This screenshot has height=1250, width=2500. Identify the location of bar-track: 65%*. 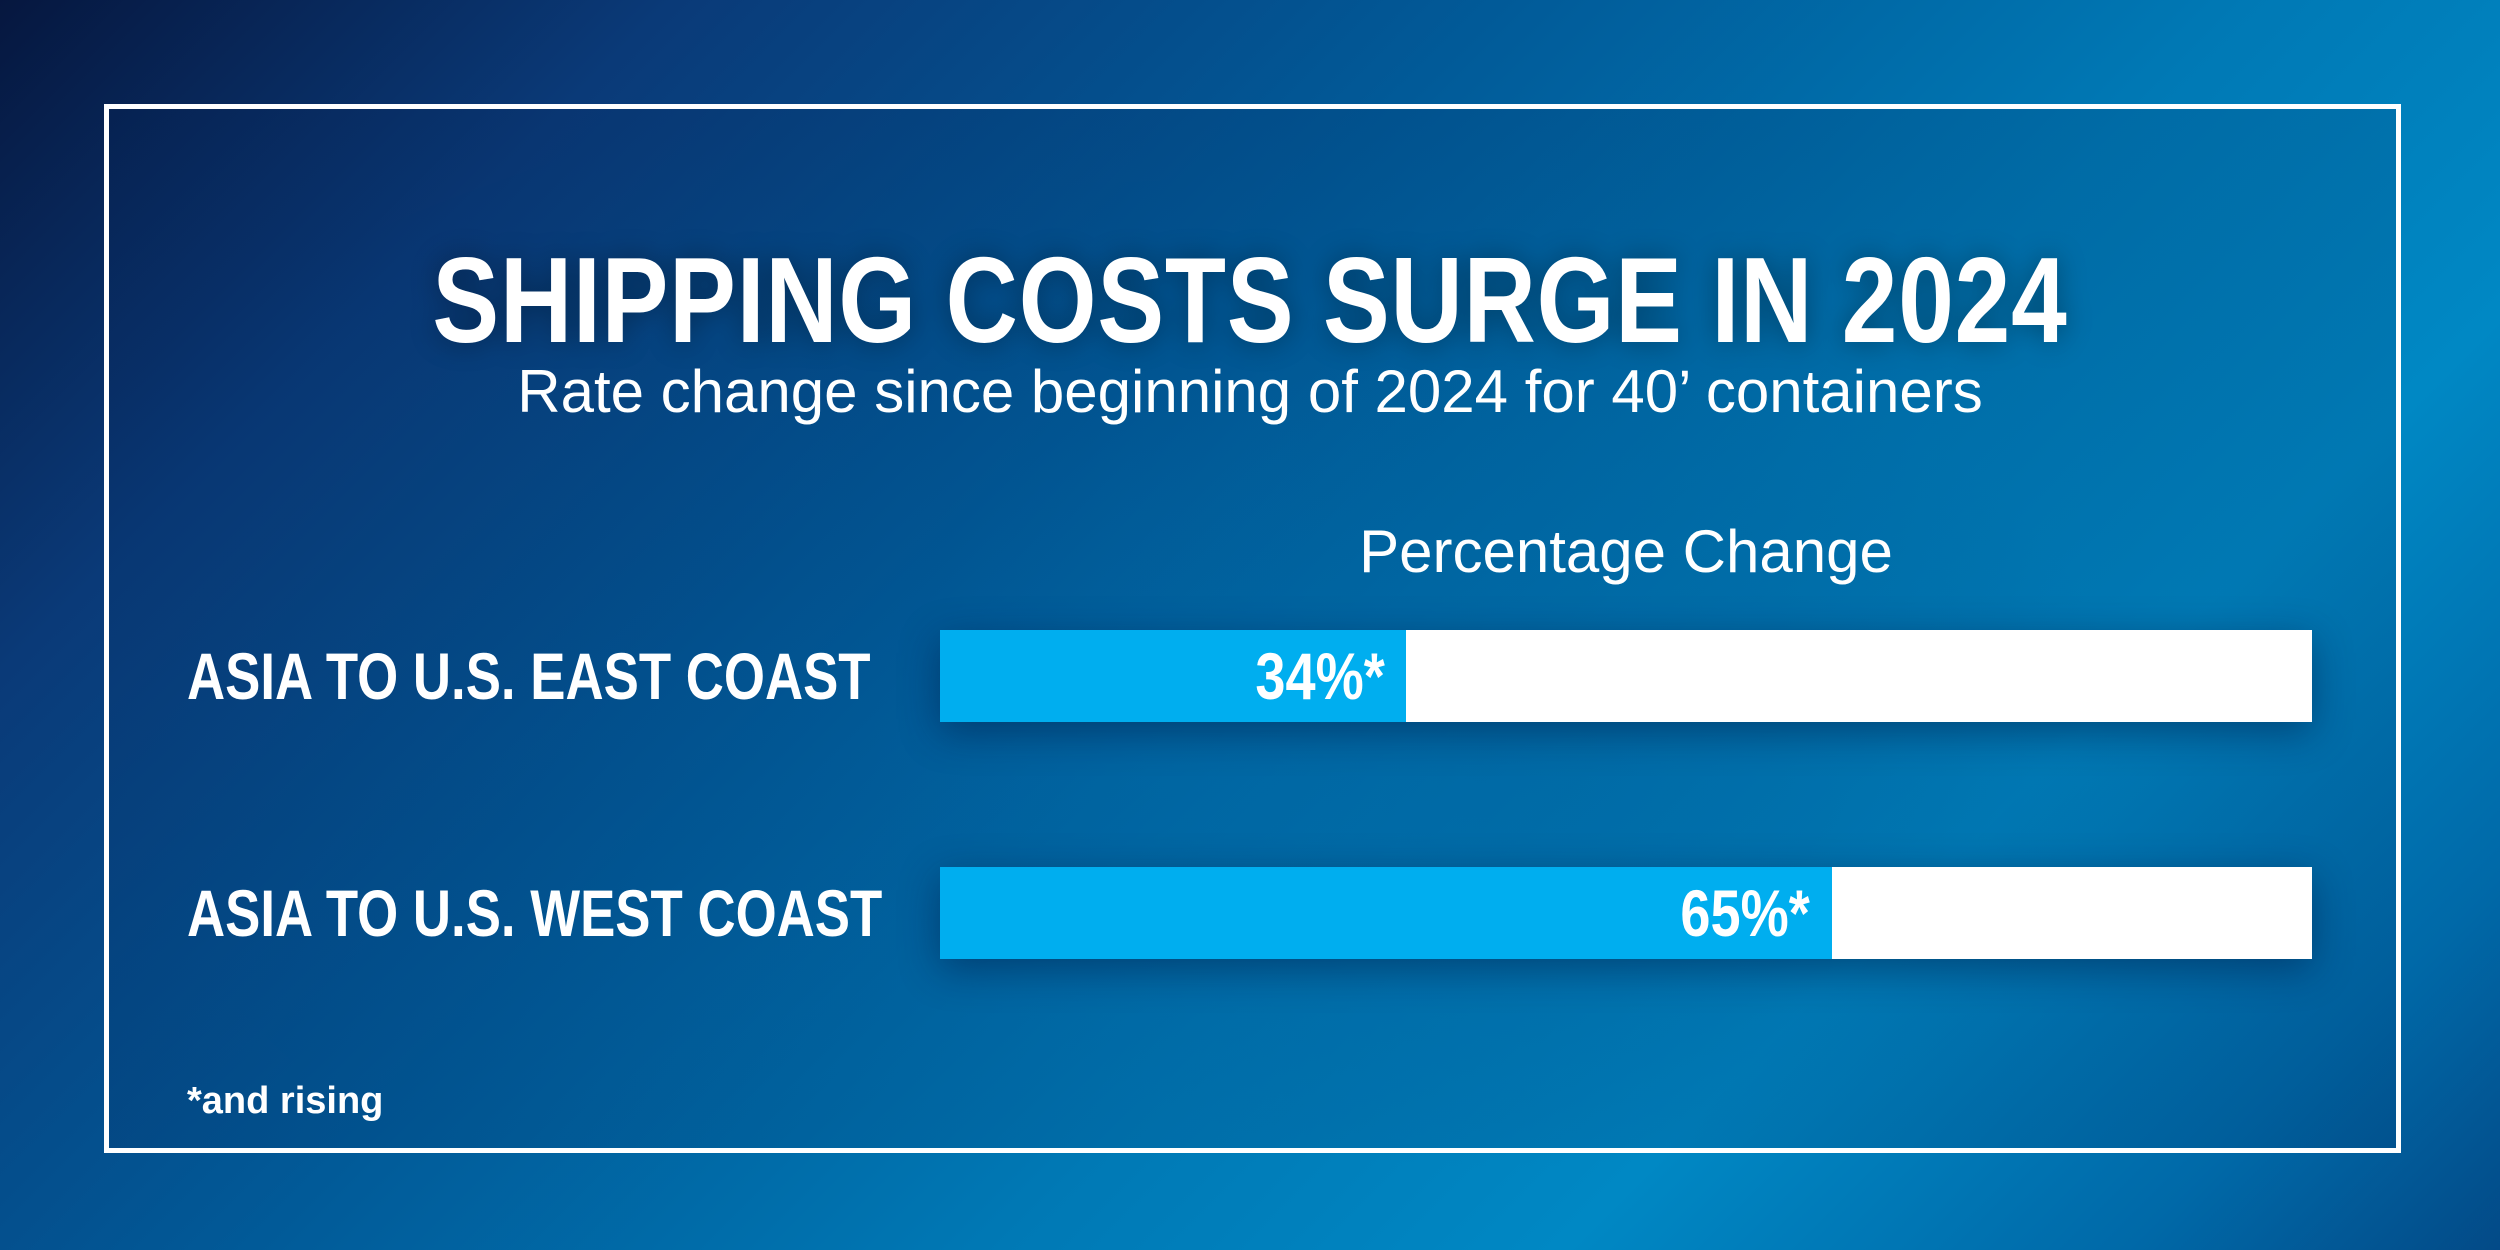
(1626, 913).